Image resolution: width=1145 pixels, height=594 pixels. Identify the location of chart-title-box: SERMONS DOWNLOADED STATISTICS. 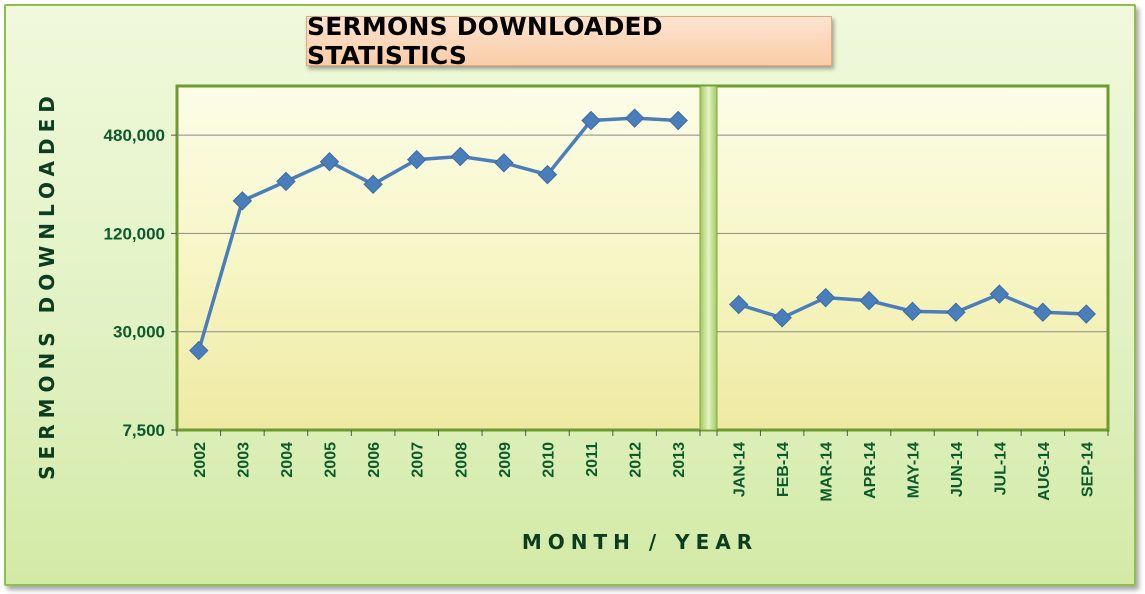
(569, 41).